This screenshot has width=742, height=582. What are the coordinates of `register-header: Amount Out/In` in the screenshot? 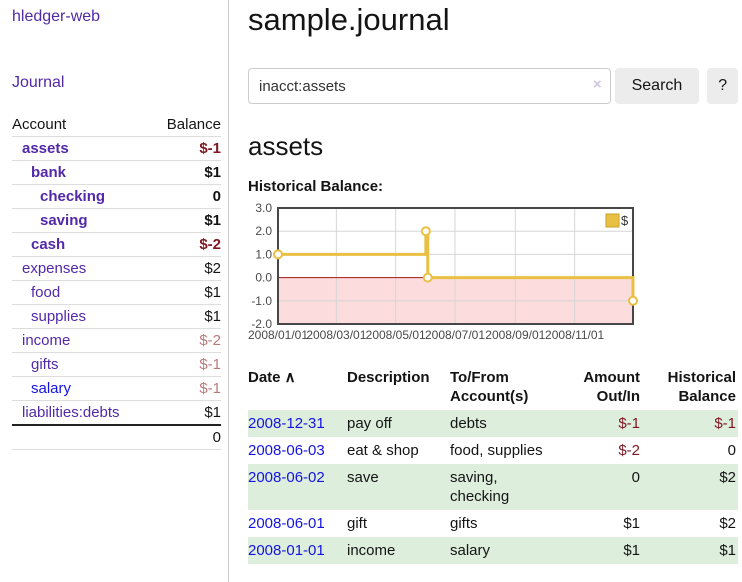 It's located at (611, 387).